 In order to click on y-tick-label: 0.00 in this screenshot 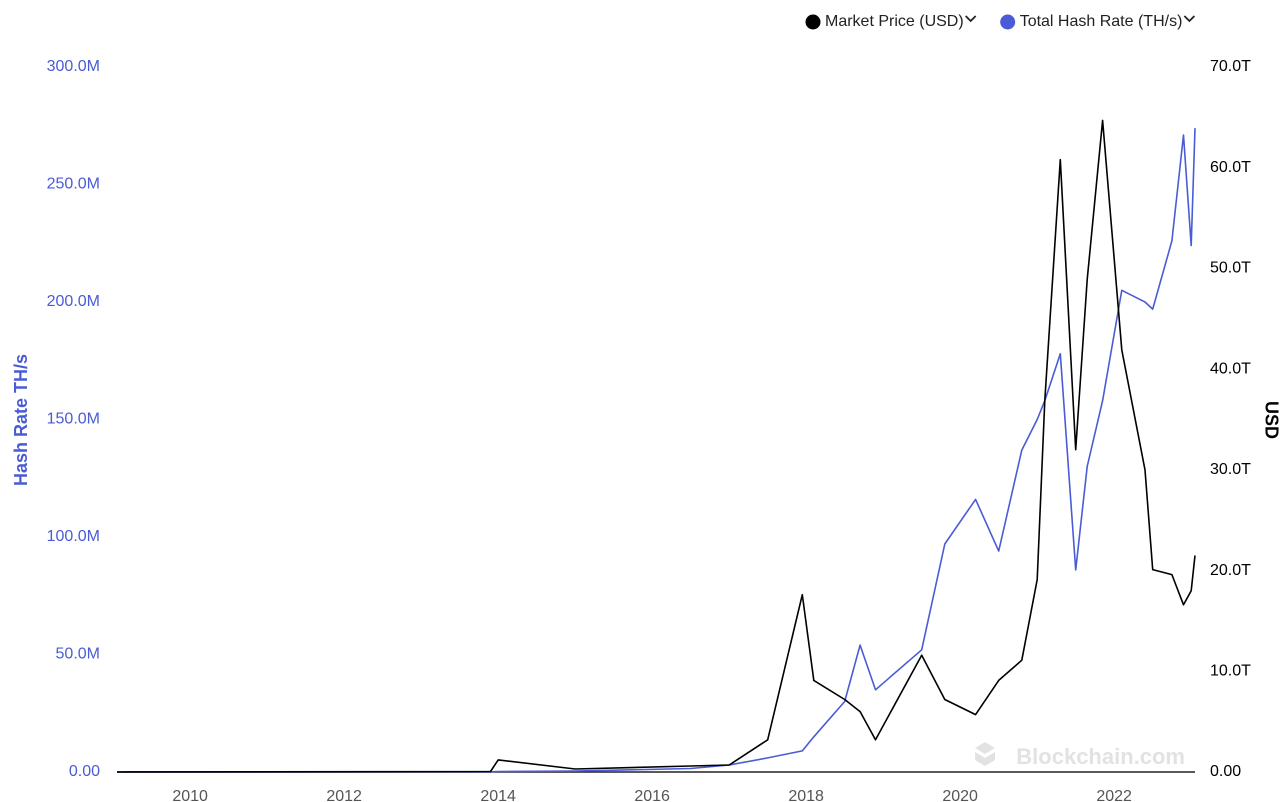, I will do `click(84, 771)`.